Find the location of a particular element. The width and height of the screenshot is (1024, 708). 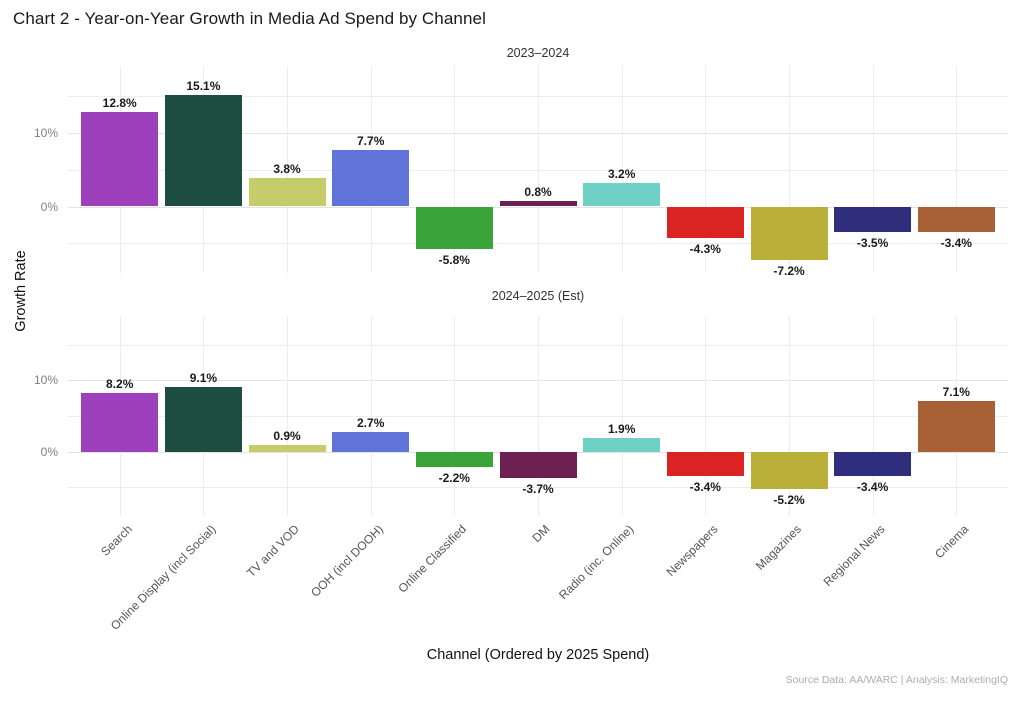

bar-value-label: 2.7% is located at coordinates (371, 423).